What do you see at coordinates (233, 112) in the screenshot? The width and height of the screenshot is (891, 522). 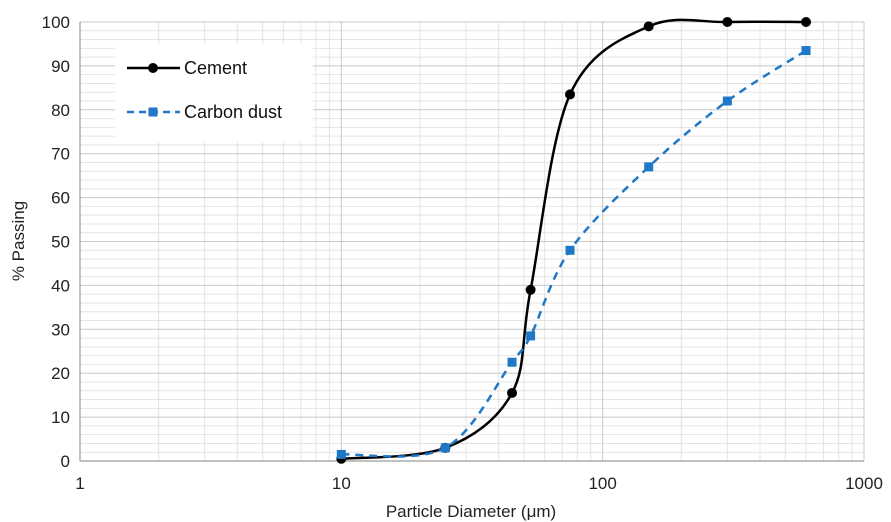 I see `legend-carbon-dust-label: Carbon dust` at bounding box center [233, 112].